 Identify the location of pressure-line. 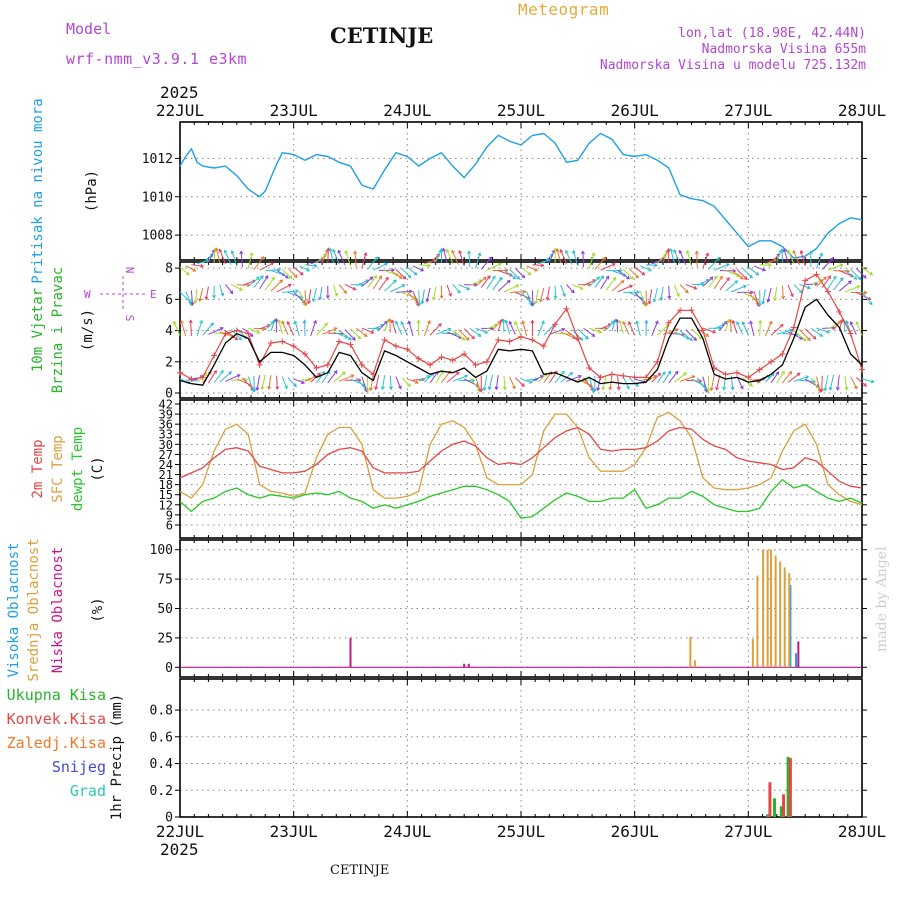
(521, 195).